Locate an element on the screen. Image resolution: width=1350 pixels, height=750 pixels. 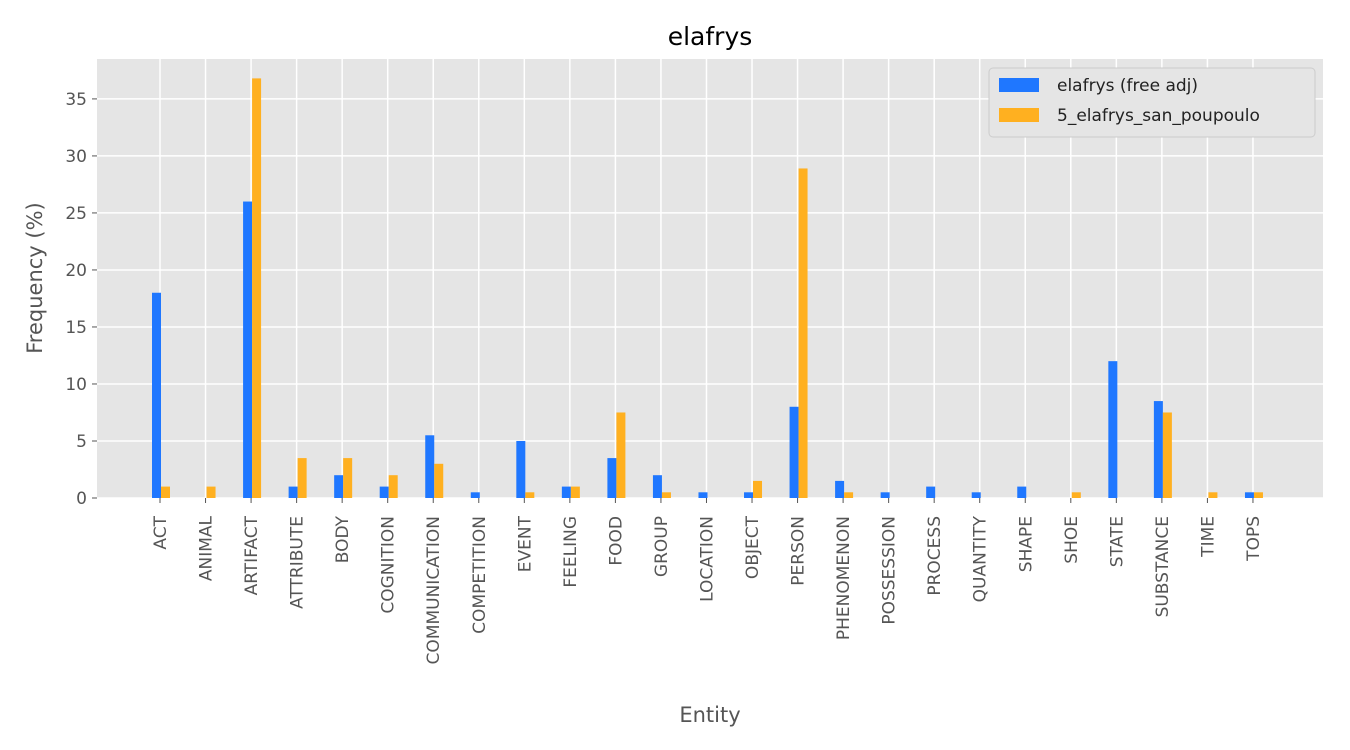
y-axis-label: Frequency (%) is located at coordinates (35, 278).